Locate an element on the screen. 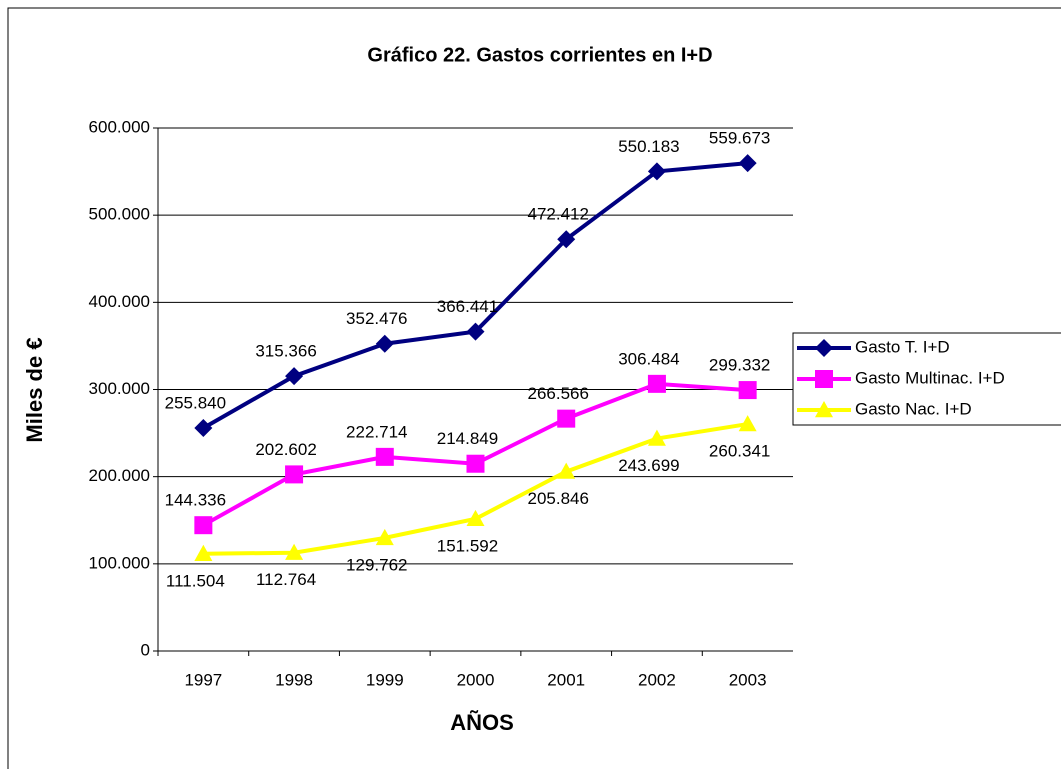 This screenshot has width=1061, height=769. y-tick-label: 400.000 is located at coordinates (119, 301).